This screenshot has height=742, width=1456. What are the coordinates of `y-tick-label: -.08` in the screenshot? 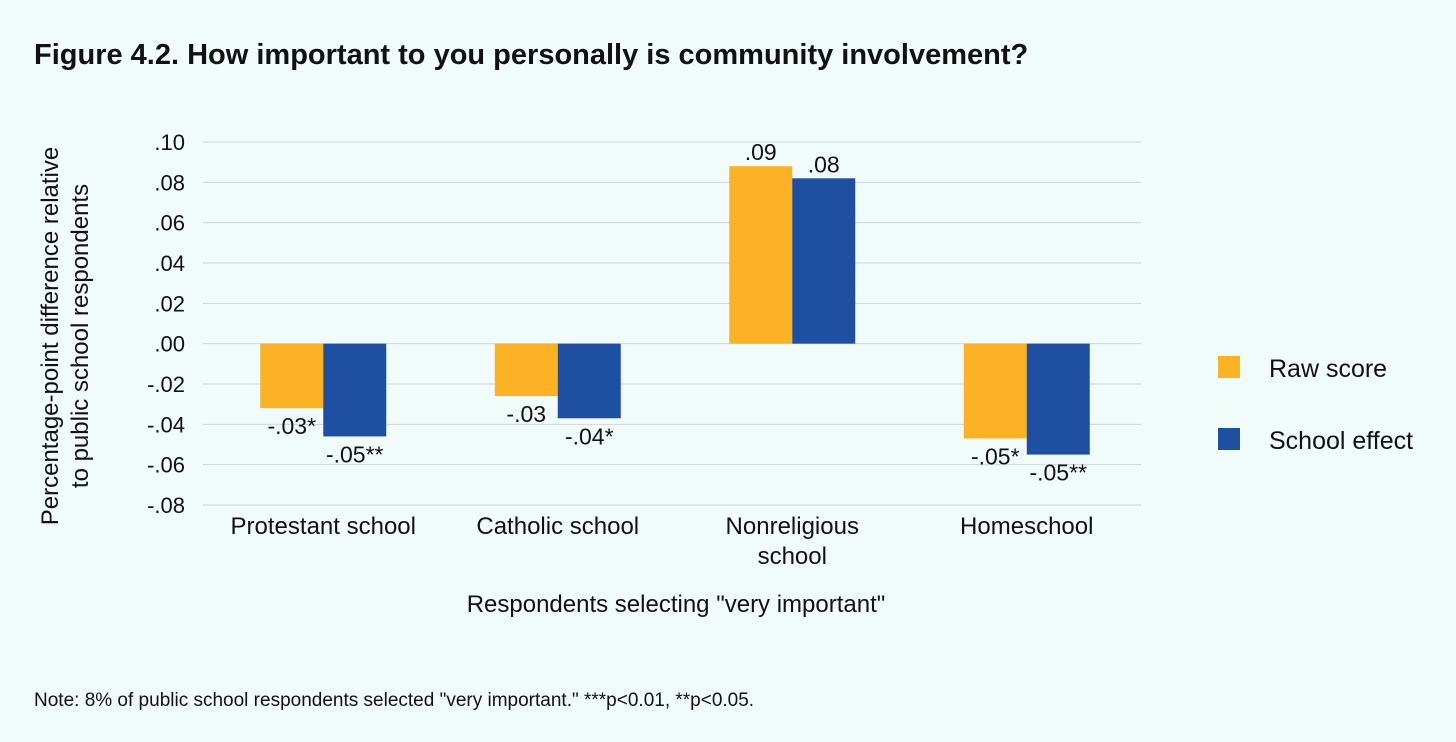 It's located at (166, 505).